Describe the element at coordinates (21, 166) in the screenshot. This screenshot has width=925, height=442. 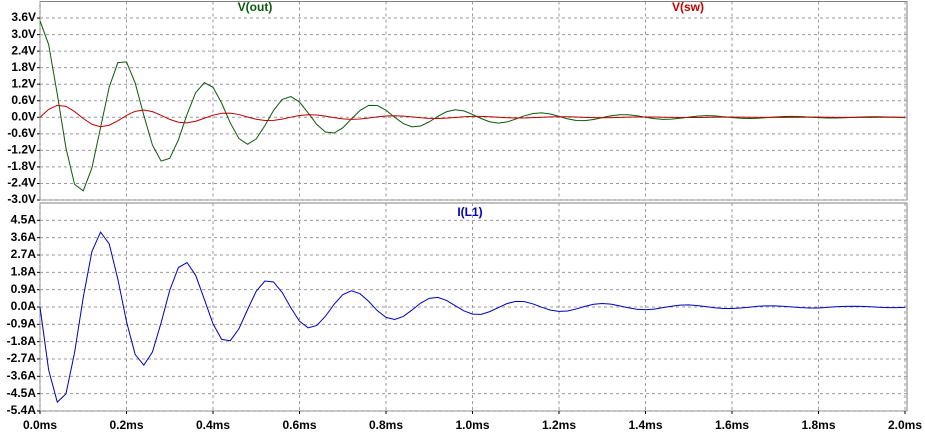
I see `y-tick-label: -1.8V` at that location.